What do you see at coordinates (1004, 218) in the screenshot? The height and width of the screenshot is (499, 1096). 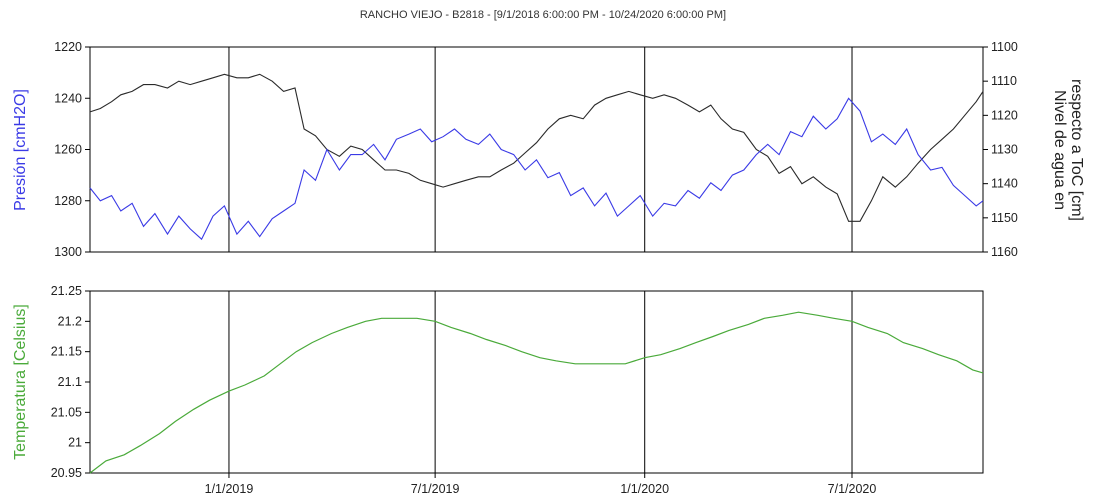 I see `level-tick-label: 1150` at bounding box center [1004, 218].